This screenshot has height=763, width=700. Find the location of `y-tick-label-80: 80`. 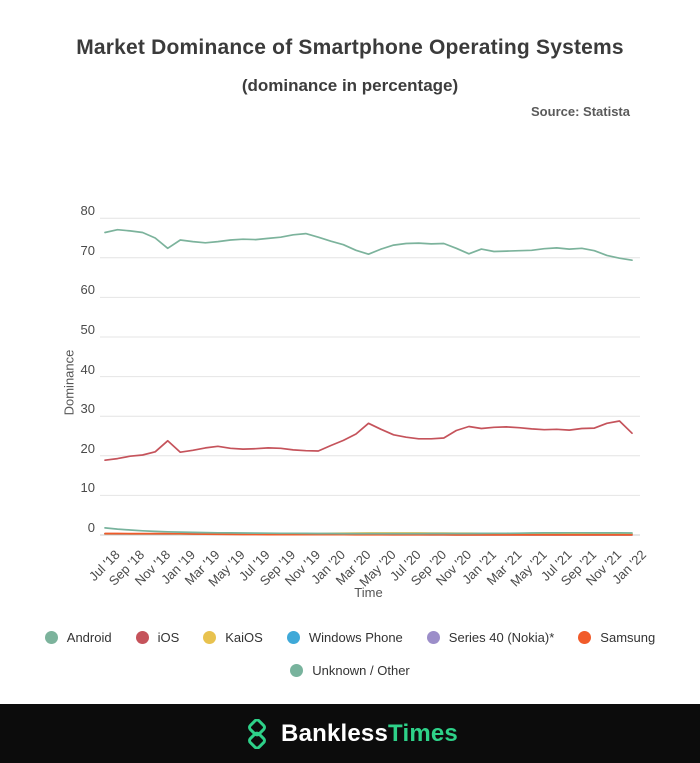

y-tick-label-80: 80 is located at coordinates (87, 211).